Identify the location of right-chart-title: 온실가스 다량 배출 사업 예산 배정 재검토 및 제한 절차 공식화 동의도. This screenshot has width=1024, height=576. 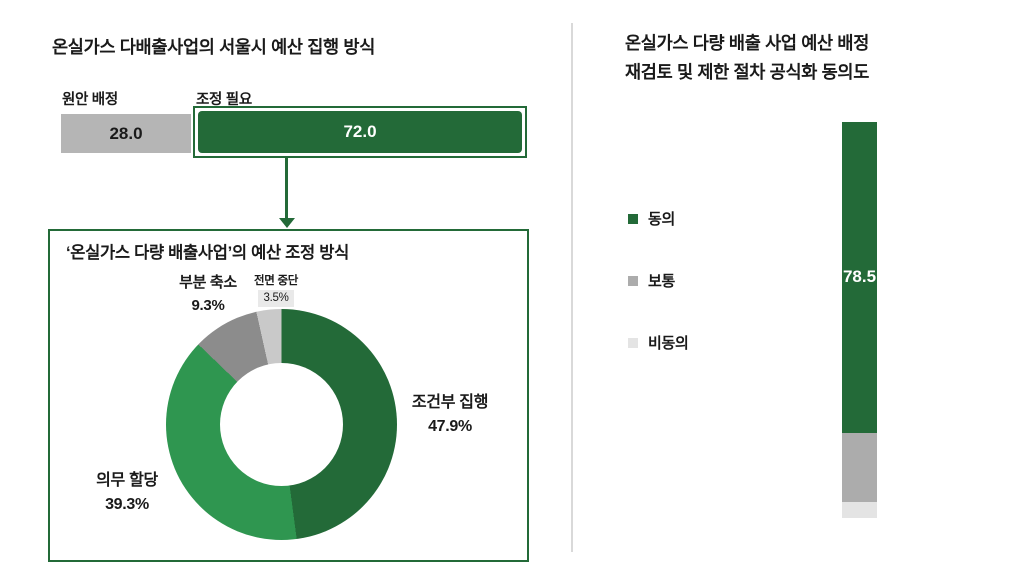
(747, 58).